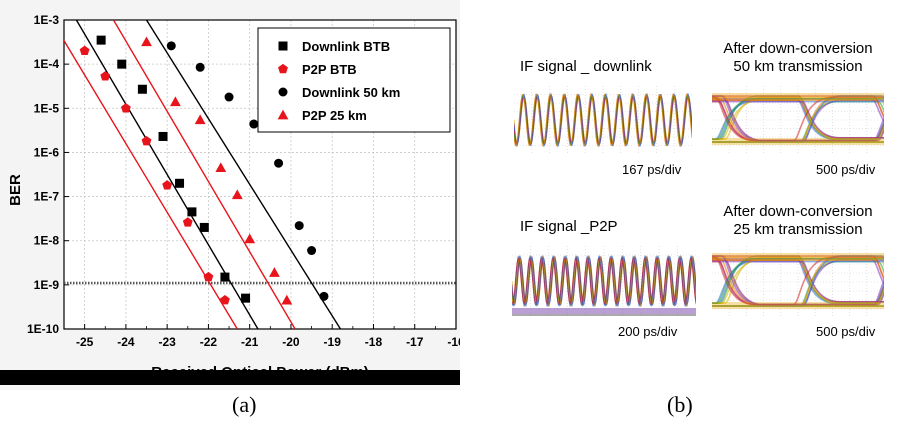  Describe the element at coordinates (291, 342) in the screenshot. I see `x-tick-label: -20` at that location.